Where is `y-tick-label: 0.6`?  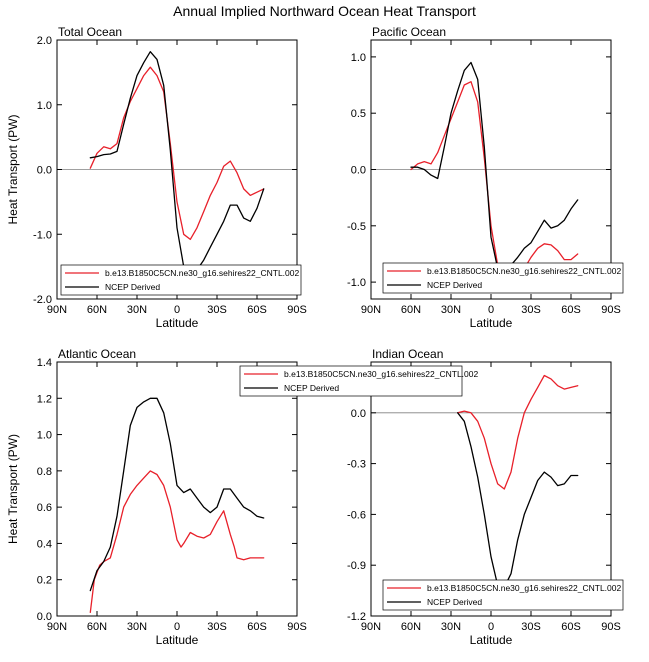 y-tick-label: 0.6 is located at coordinates (44, 508).